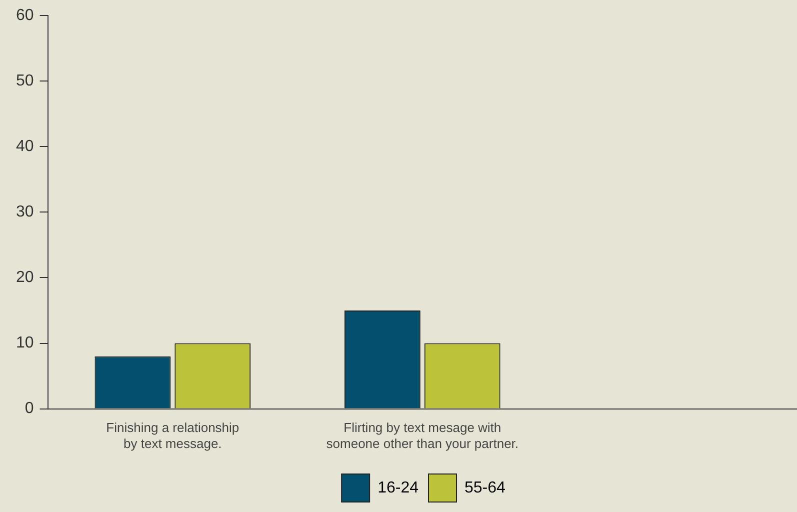 Image resolution: width=797 pixels, height=512 pixels. Describe the element at coordinates (398, 487) in the screenshot. I see `legend-label: 16-24` at that location.